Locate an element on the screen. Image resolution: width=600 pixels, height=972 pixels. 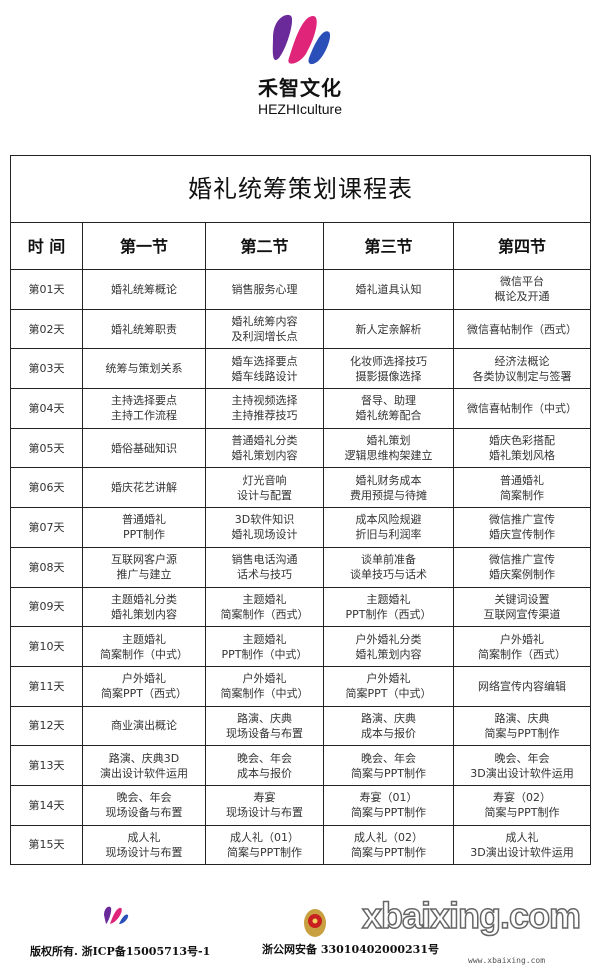
session-line: 寿宴（02） is located at coordinates (522, 798).